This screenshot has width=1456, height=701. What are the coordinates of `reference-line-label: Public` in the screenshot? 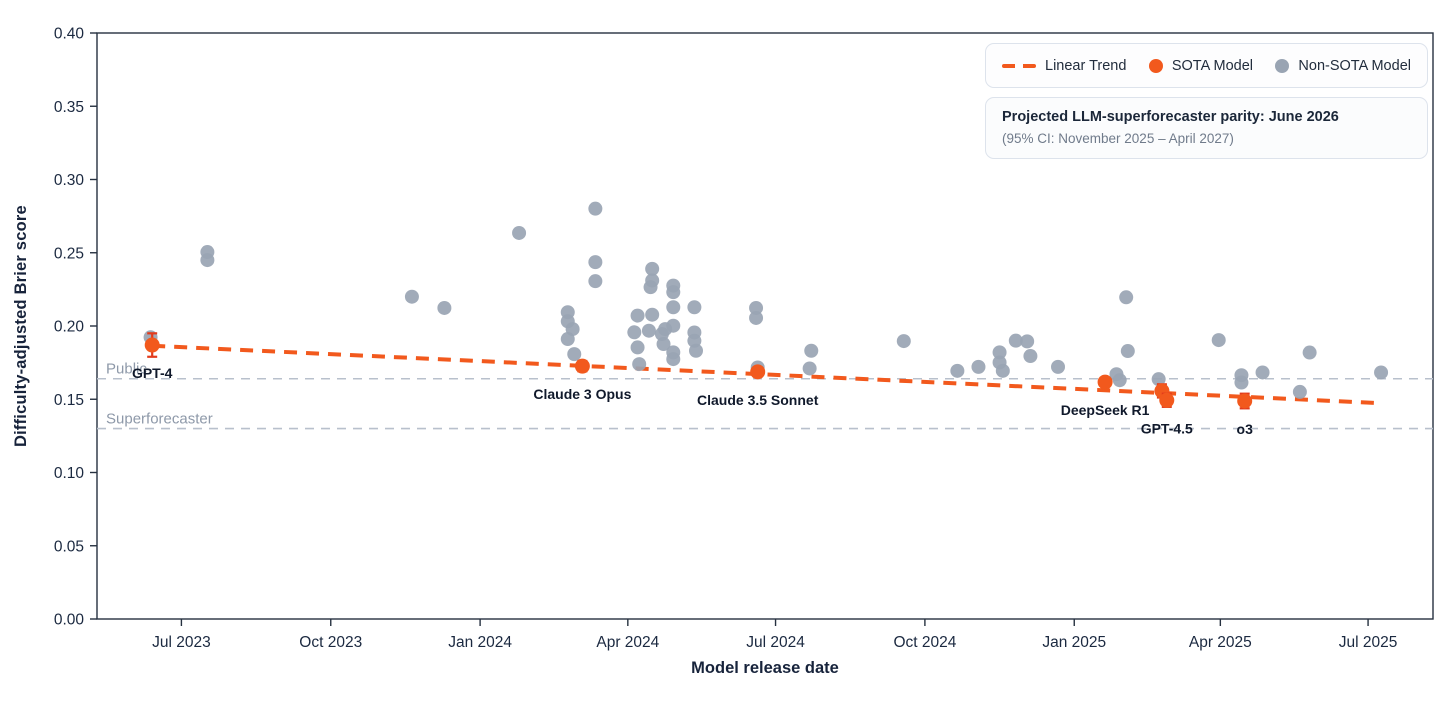 It's located at (126, 369).